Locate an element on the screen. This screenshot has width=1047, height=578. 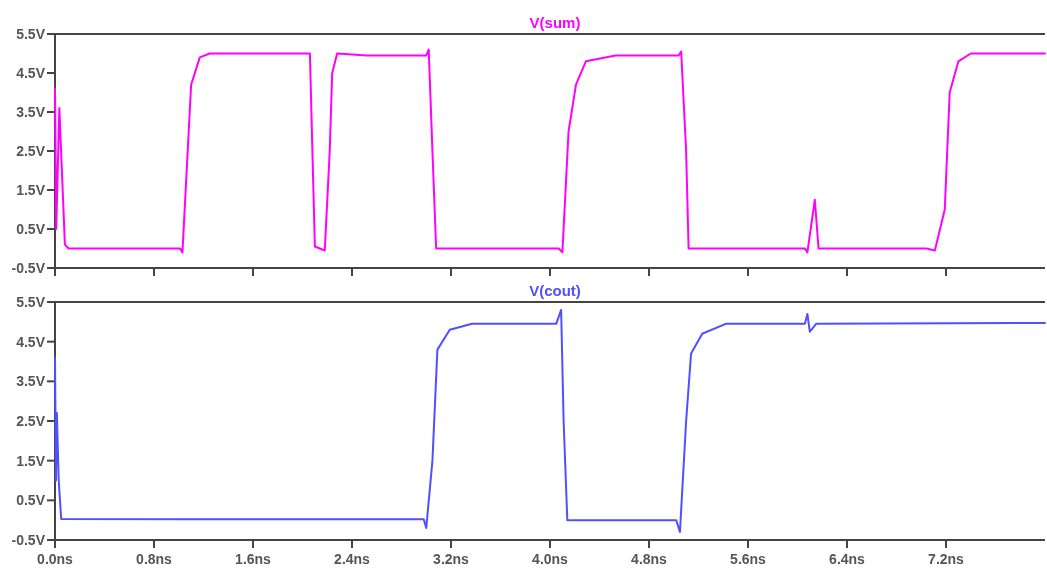
x-tick-label: 6.4ns is located at coordinates (847, 559).